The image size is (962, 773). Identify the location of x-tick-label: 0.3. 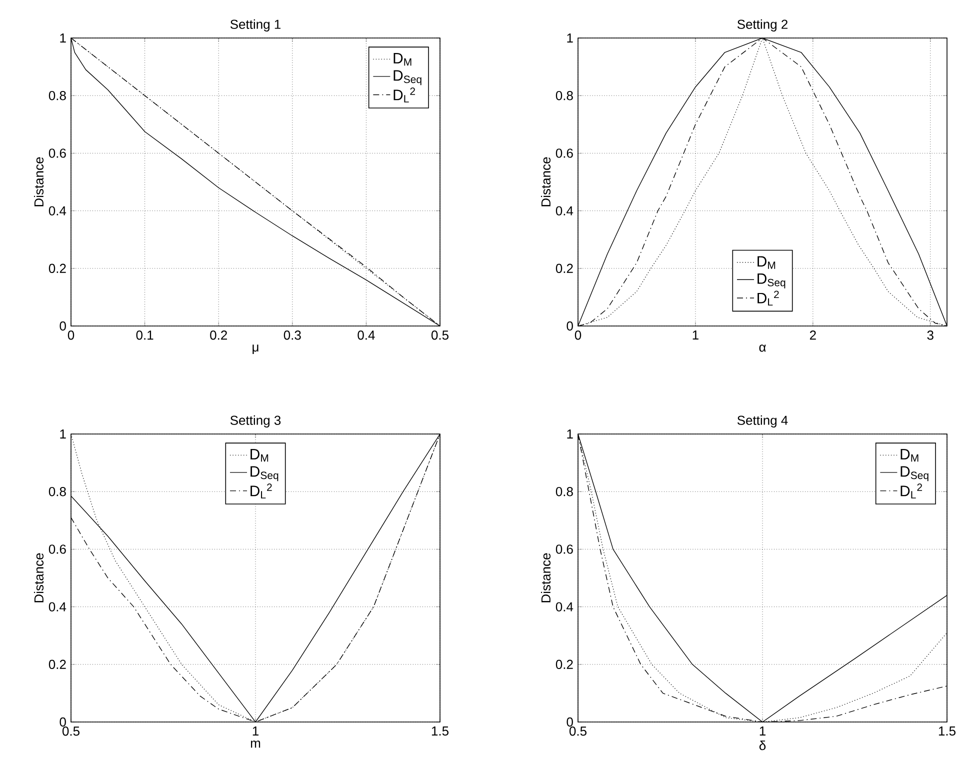
(292, 335).